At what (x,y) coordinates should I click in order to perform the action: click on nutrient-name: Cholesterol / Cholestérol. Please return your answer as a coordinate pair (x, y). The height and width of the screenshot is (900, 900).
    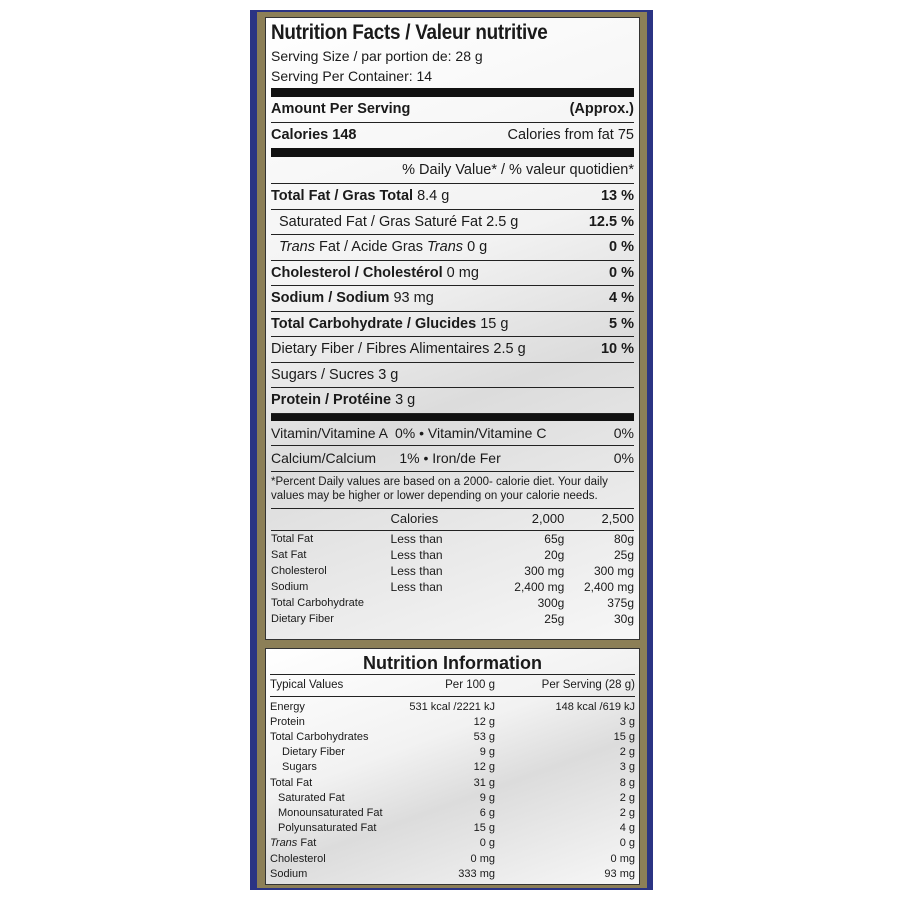
    Looking at the image, I should click on (357, 272).